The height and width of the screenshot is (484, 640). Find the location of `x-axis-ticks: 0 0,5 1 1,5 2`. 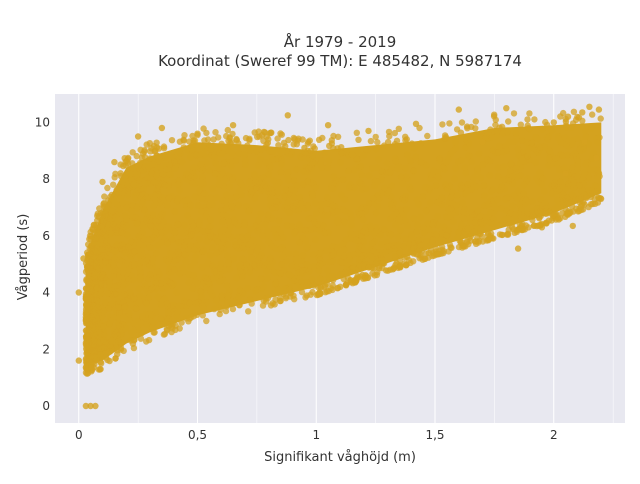

x-axis-ticks: 0 0,5 1 1,5 2 is located at coordinates (316, 435).